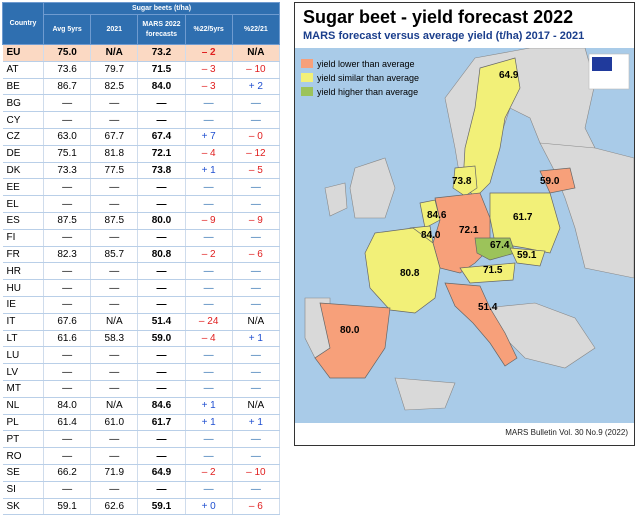 The image size is (640, 515). What do you see at coordinates (161, 255) in the screenshot?
I see `cell-forecast: 80.8` at bounding box center [161, 255].